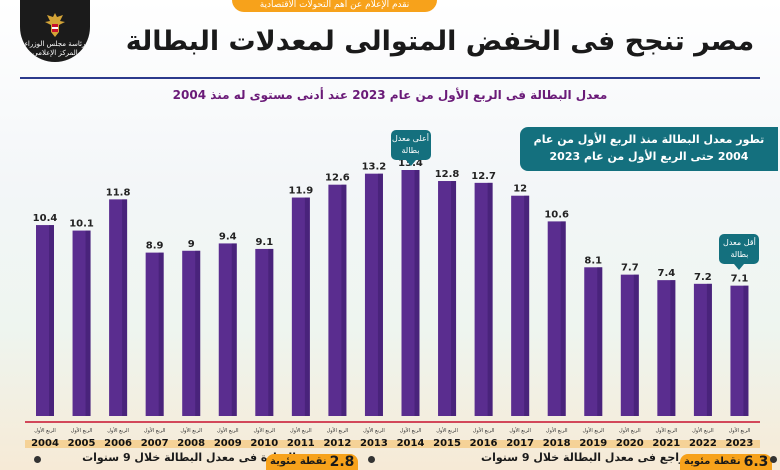 This screenshot has height=470, width=780. Describe the element at coordinates (374, 443) in the screenshot. I see `x-tick-label-2013: 2013` at that location.